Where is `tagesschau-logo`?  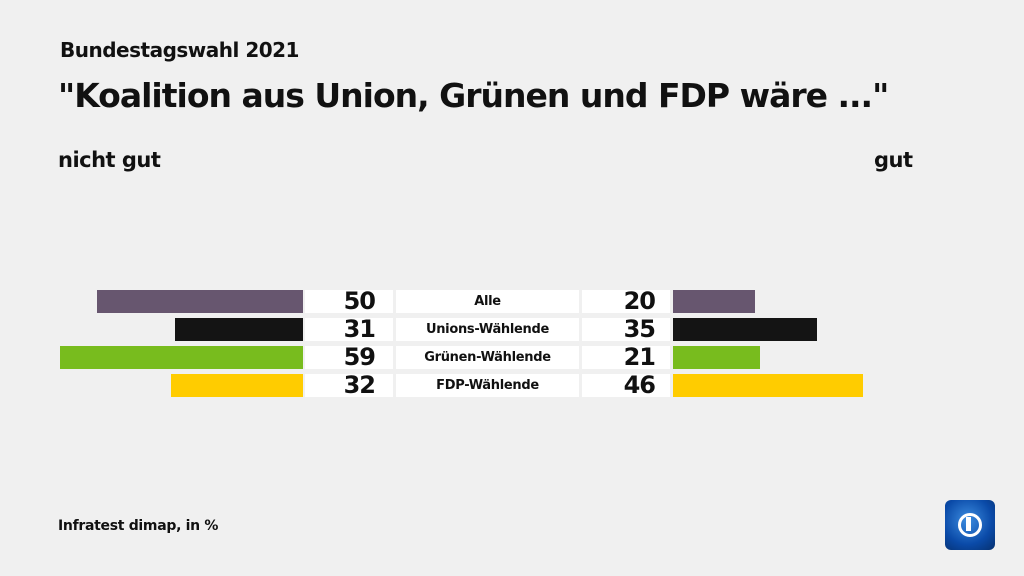
tagesschau-logo is located at coordinates (970, 525).